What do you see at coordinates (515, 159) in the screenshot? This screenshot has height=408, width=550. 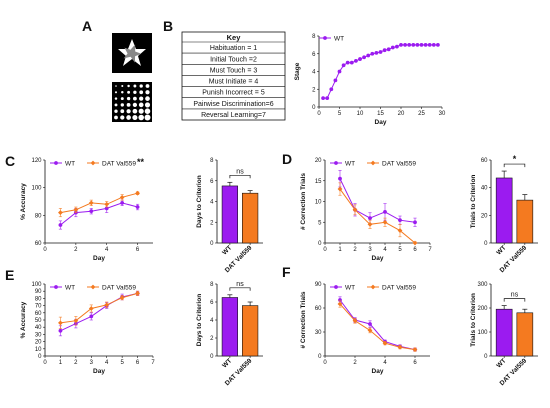 I see `significance-label: *` at bounding box center [515, 159].